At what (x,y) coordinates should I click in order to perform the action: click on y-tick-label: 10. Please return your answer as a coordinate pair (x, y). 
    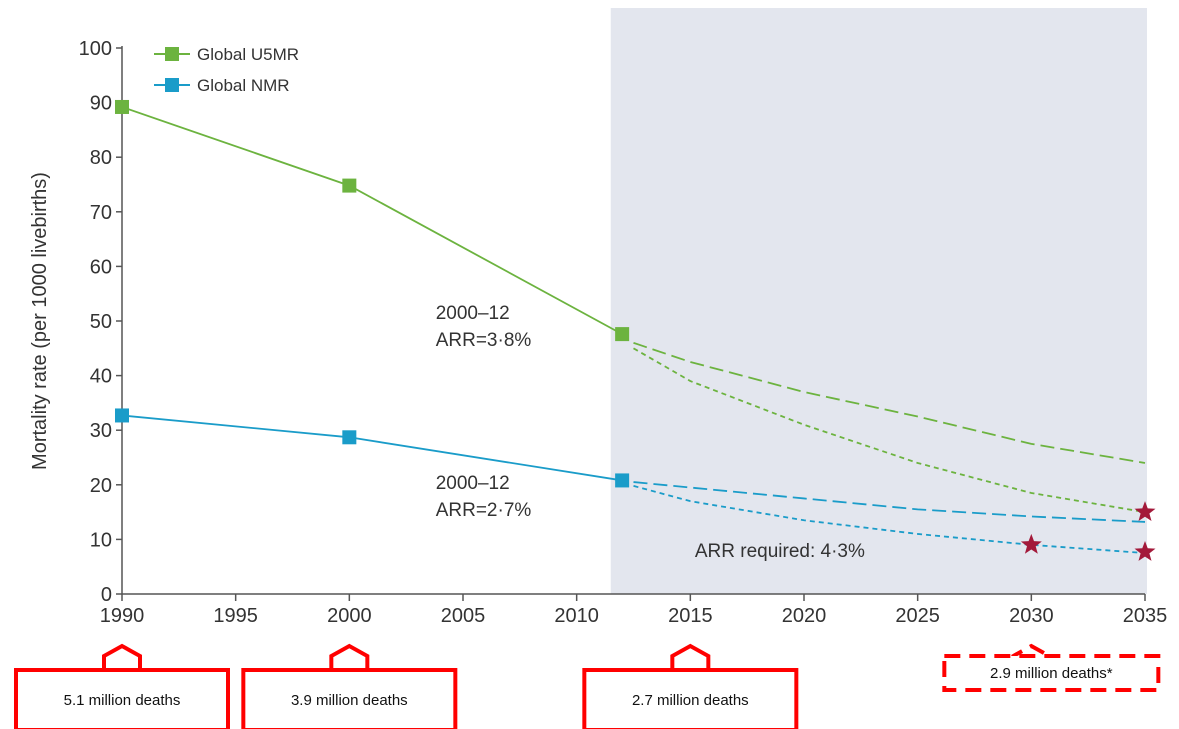
    Looking at the image, I should click on (101, 540).